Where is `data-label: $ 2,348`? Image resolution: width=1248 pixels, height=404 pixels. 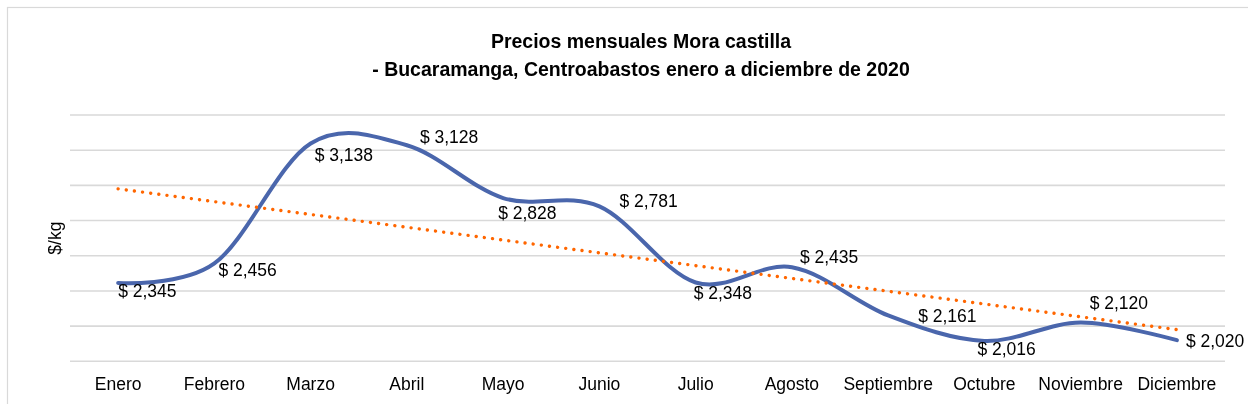
data-label: $ 2,348 is located at coordinates (723, 292).